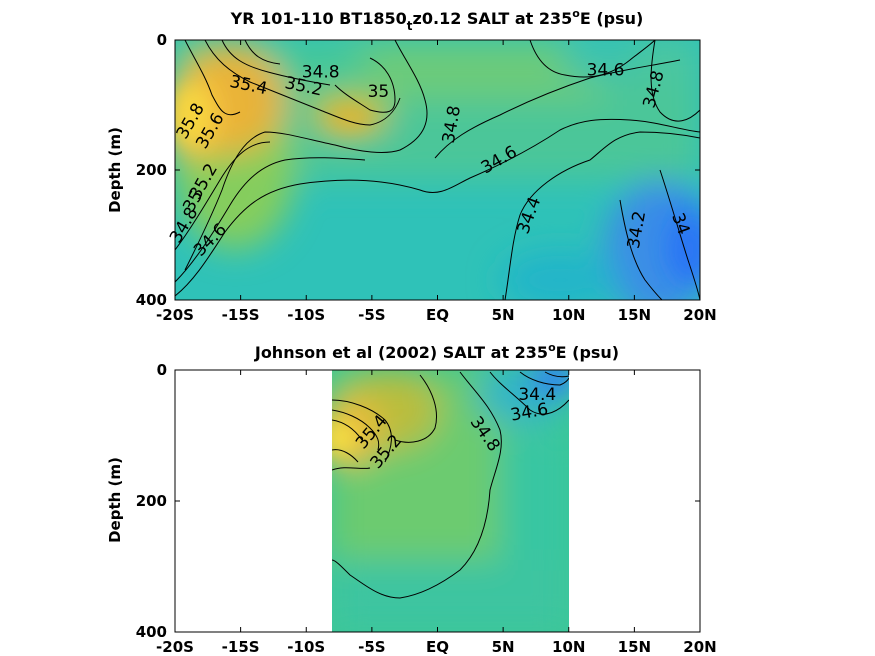 The width and height of the screenshot is (875, 656). I want to click on bottom-x-tick-label: EQ, so click(437, 647).